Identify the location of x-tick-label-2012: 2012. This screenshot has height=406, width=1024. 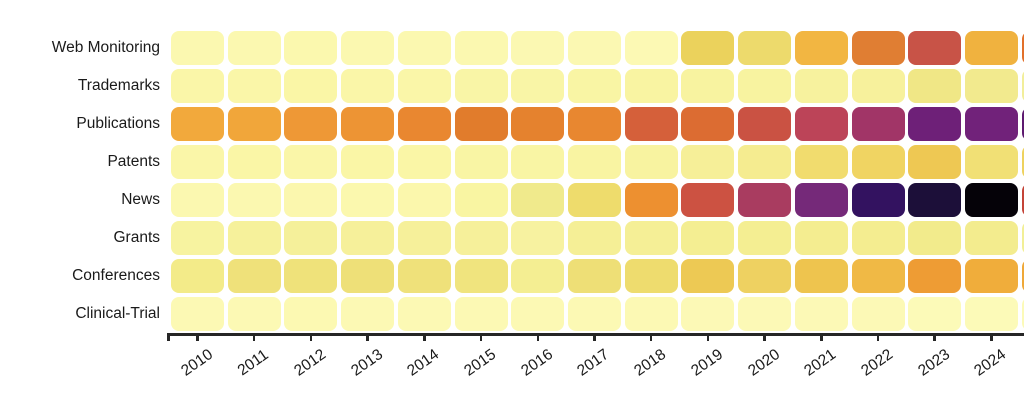
(310, 362).